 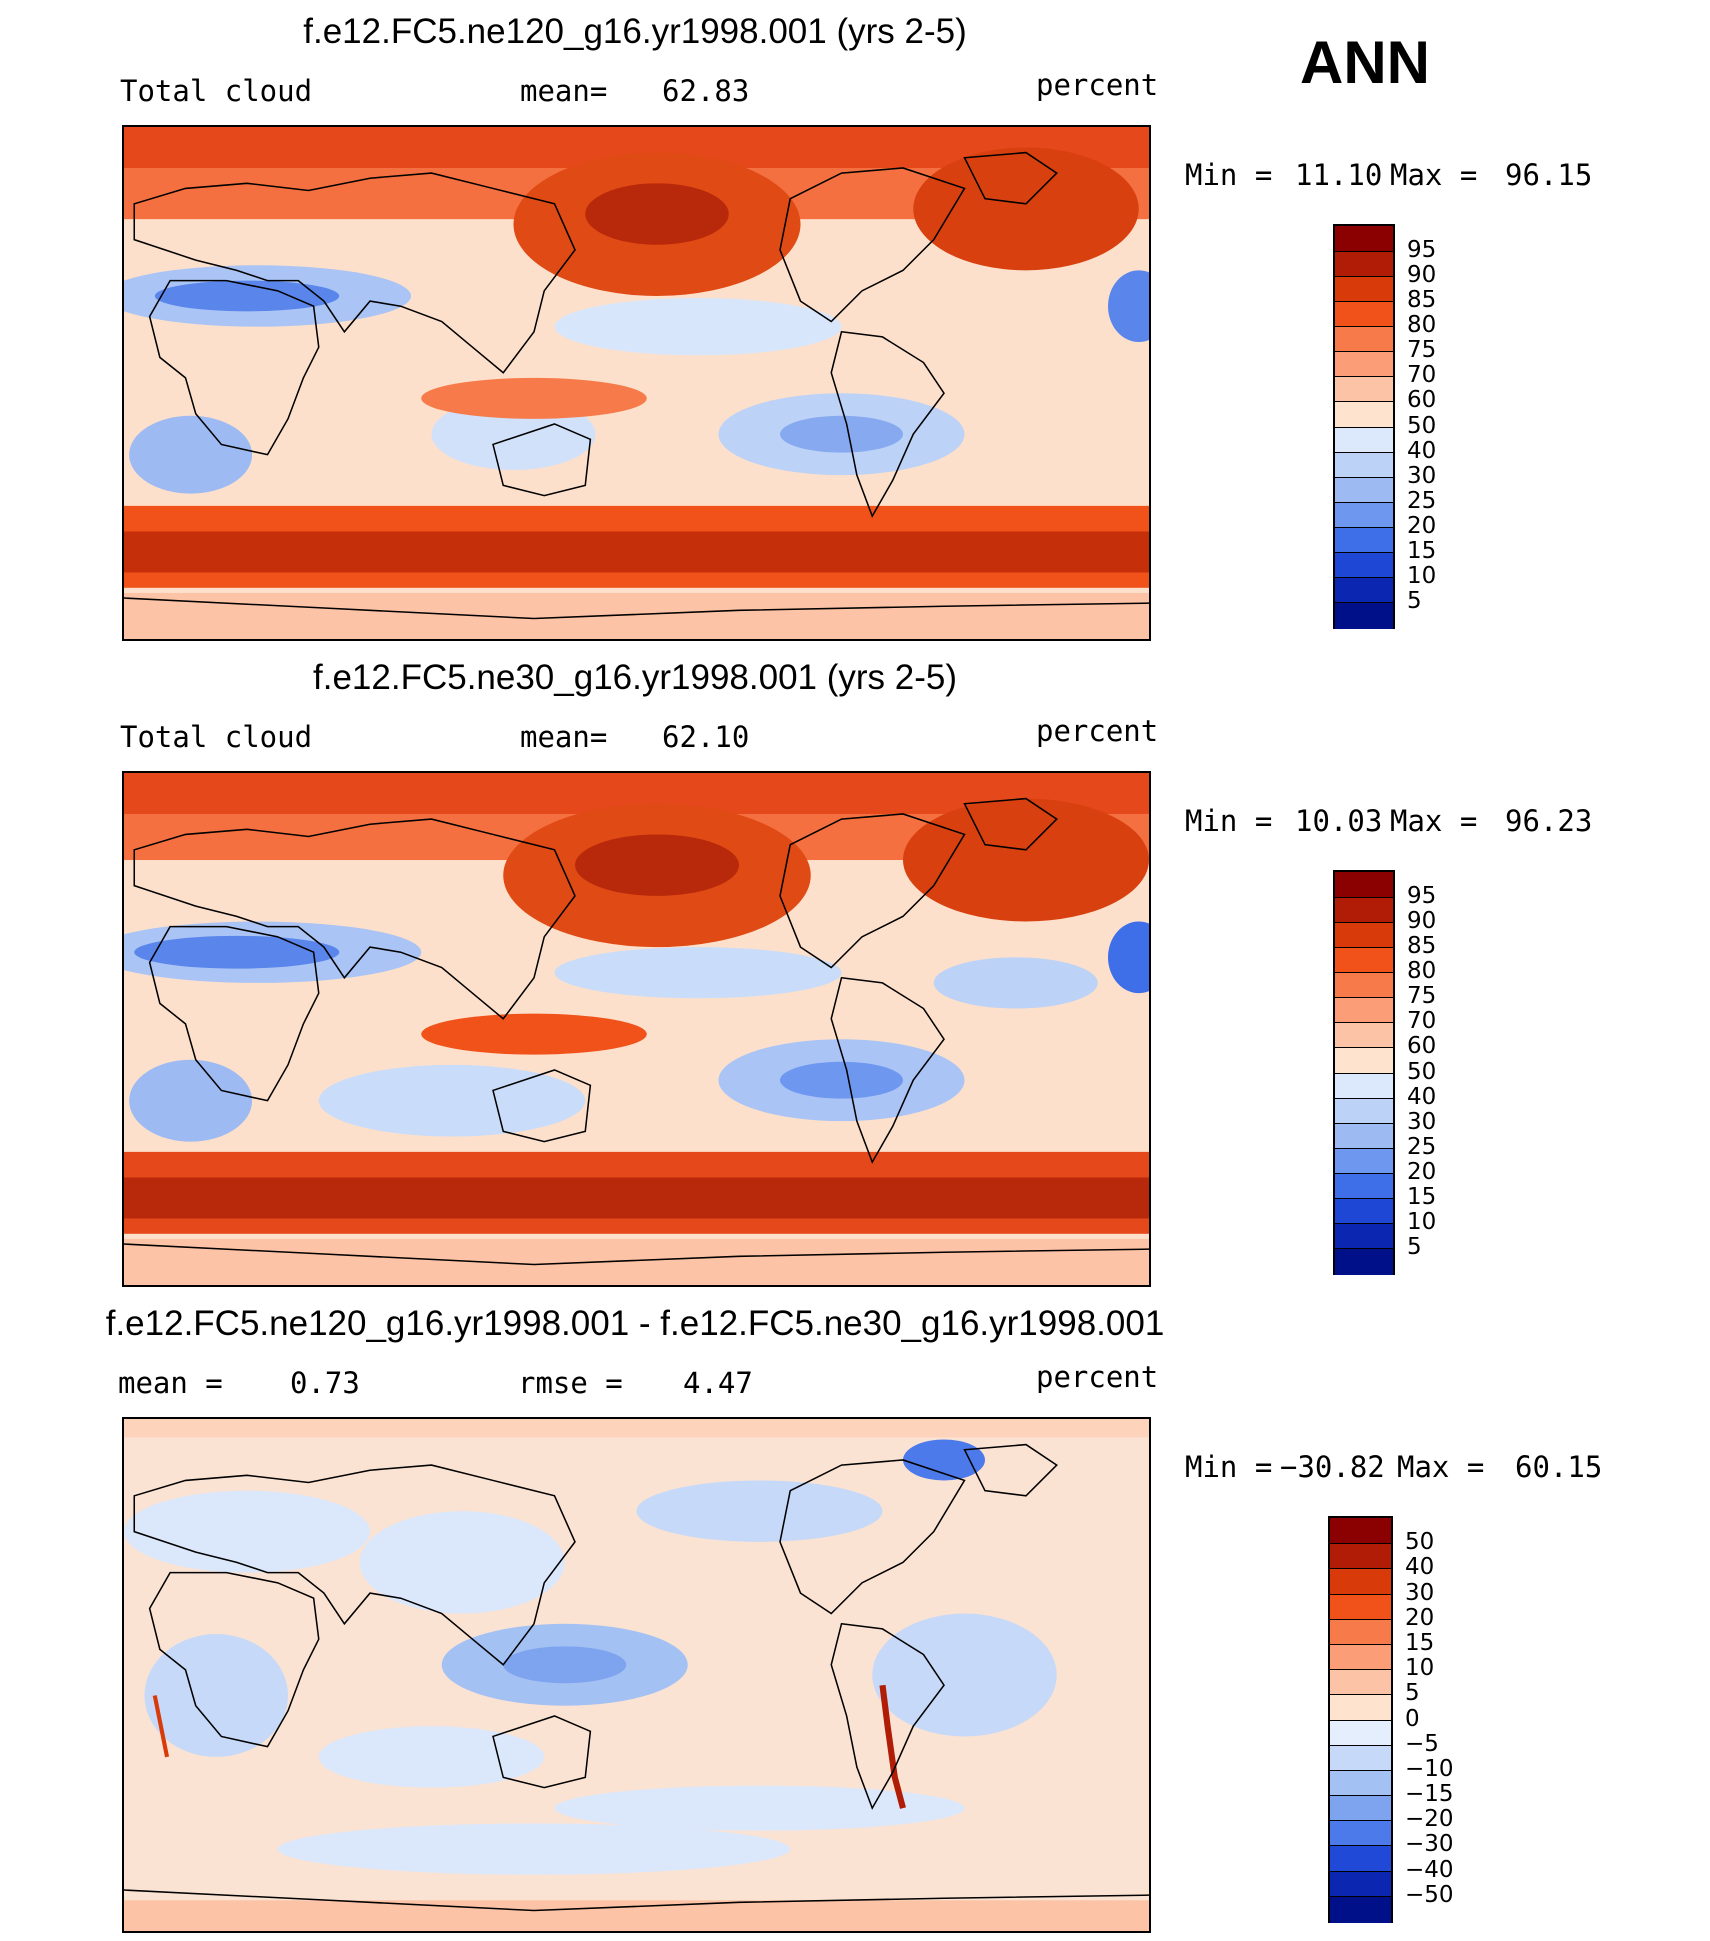 I want to click on panel1-min-value: 11.10, so click(x=1339, y=175).